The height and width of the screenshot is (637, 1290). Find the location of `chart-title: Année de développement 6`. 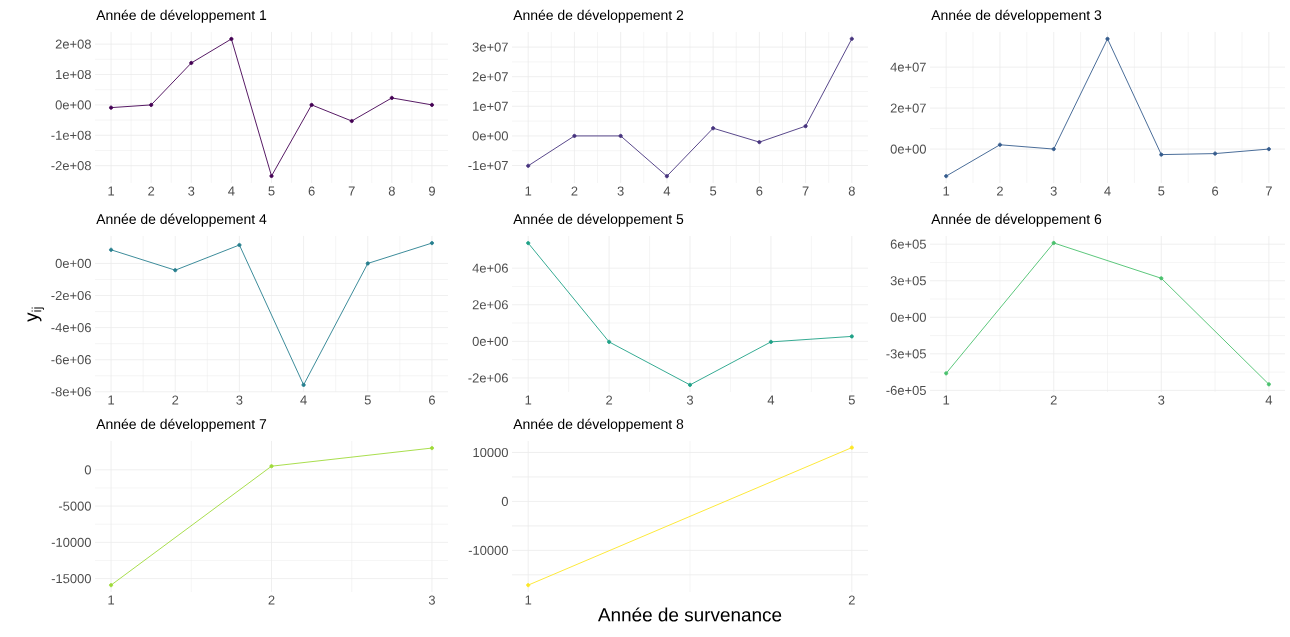

chart-title: Année de développement 6 is located at coordinates (1016, 220).